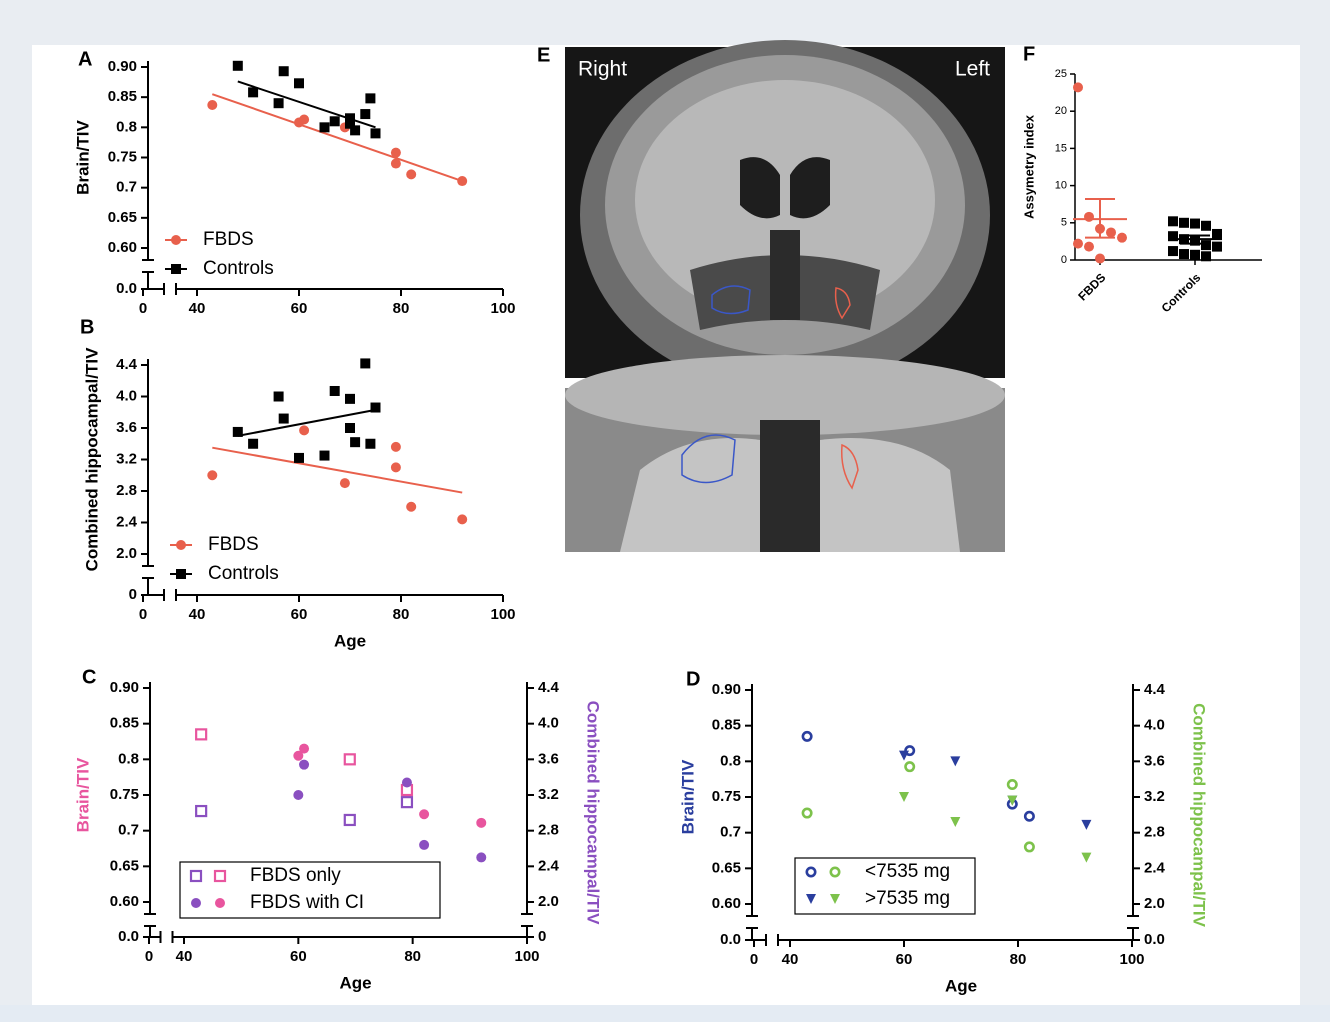 The width and height of the screenshot is (1330, 1022). Describe the element at coordinates (233, 544) in the screenshot. I see `legend-label: FBDS` at that location.